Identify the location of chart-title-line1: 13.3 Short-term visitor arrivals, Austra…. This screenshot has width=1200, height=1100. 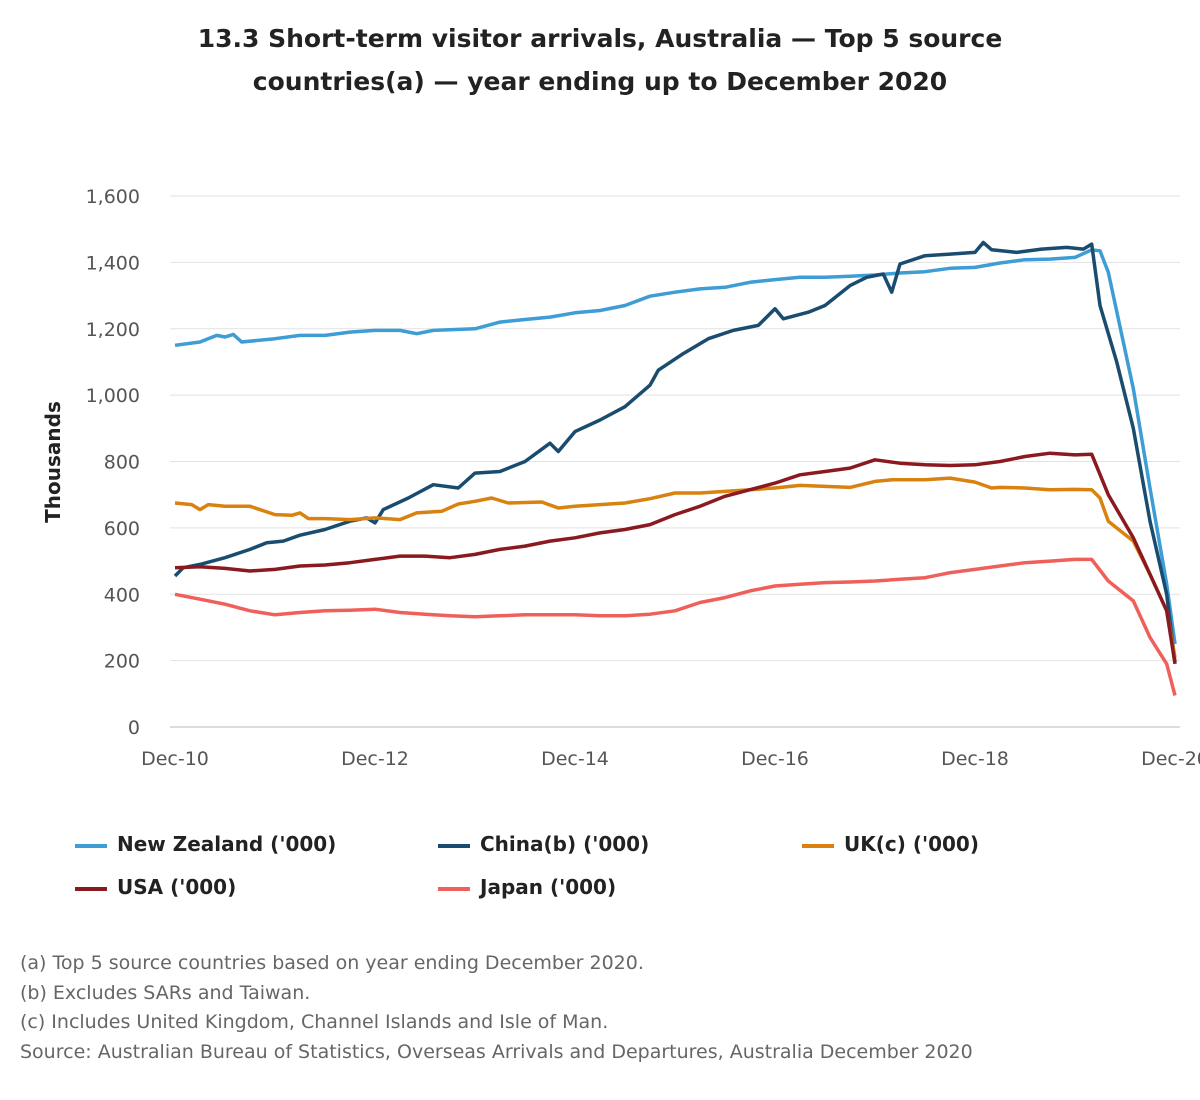
(600, 38).